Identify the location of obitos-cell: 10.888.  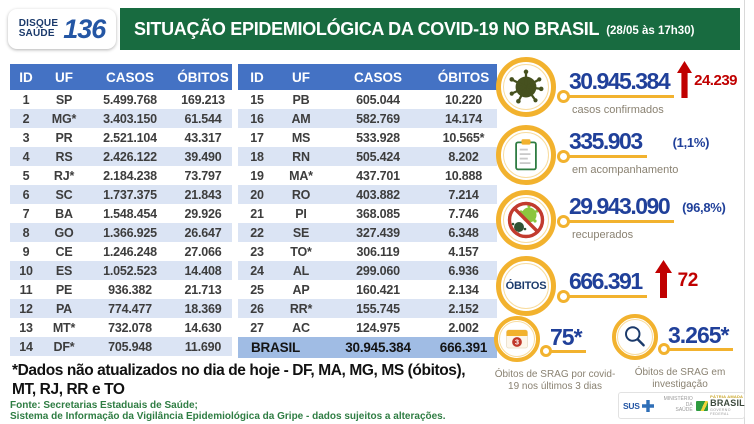
(463, 175).